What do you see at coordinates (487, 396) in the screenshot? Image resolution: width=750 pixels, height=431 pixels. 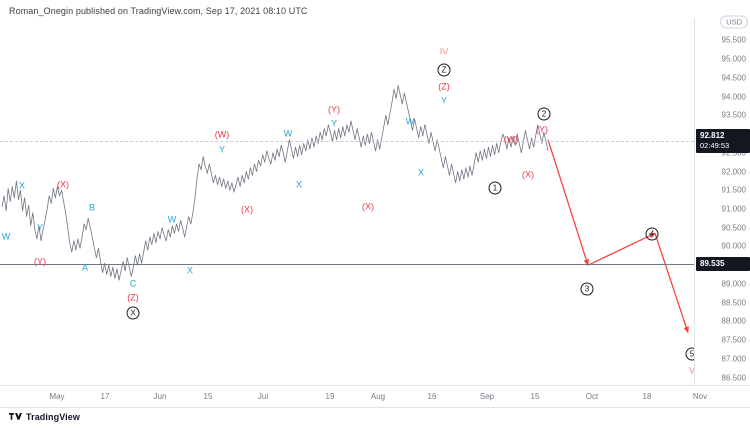 I see `time-tick-Sep: Sep` at bounding box center [487, 396].